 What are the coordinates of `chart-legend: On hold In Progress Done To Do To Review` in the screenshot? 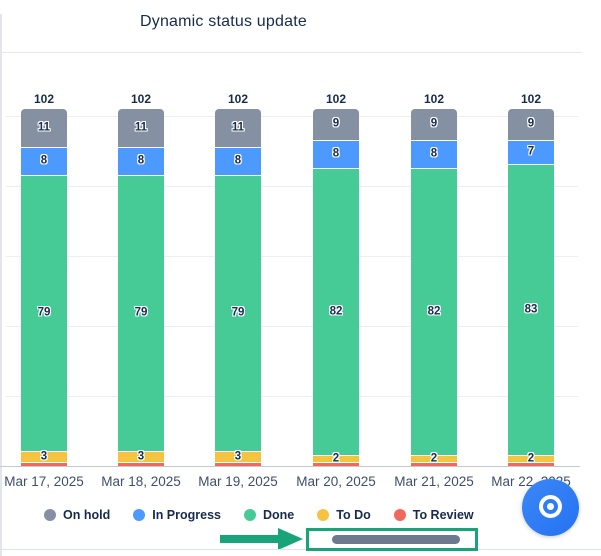 It's located at (259, 515).